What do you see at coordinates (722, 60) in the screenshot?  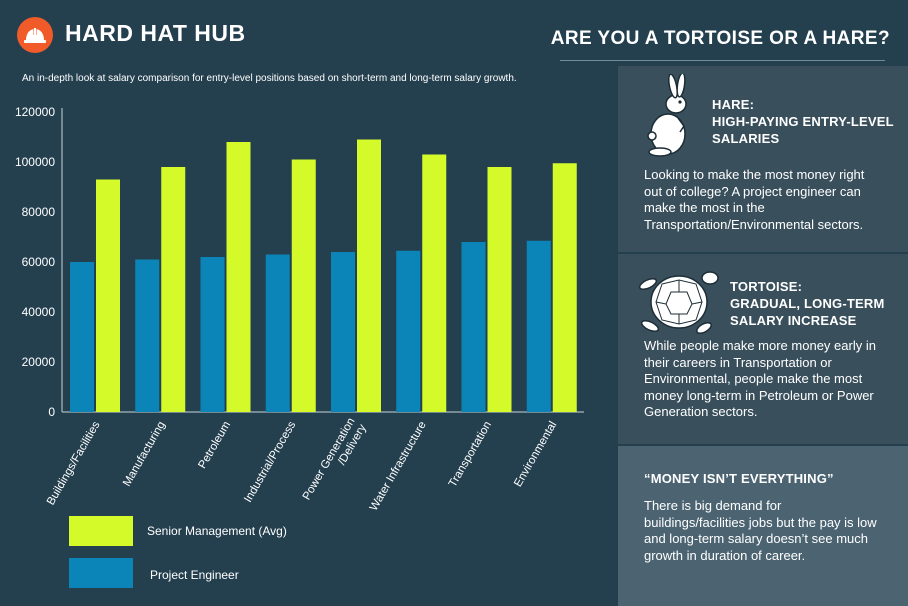 I see `header-divider` at bounding box center [722, 60].